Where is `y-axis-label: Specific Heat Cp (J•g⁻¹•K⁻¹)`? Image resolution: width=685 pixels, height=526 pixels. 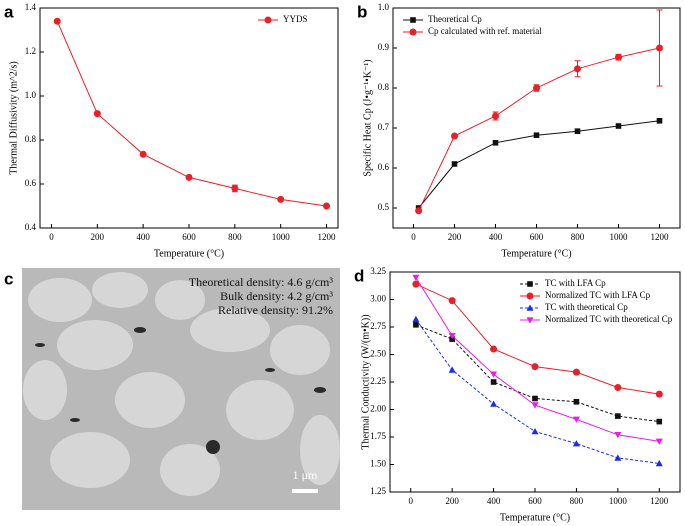 y-axis-label: Specific Heat Cp (J•g⁻¹•K⁻¹) is located at coordinates (367, 117).